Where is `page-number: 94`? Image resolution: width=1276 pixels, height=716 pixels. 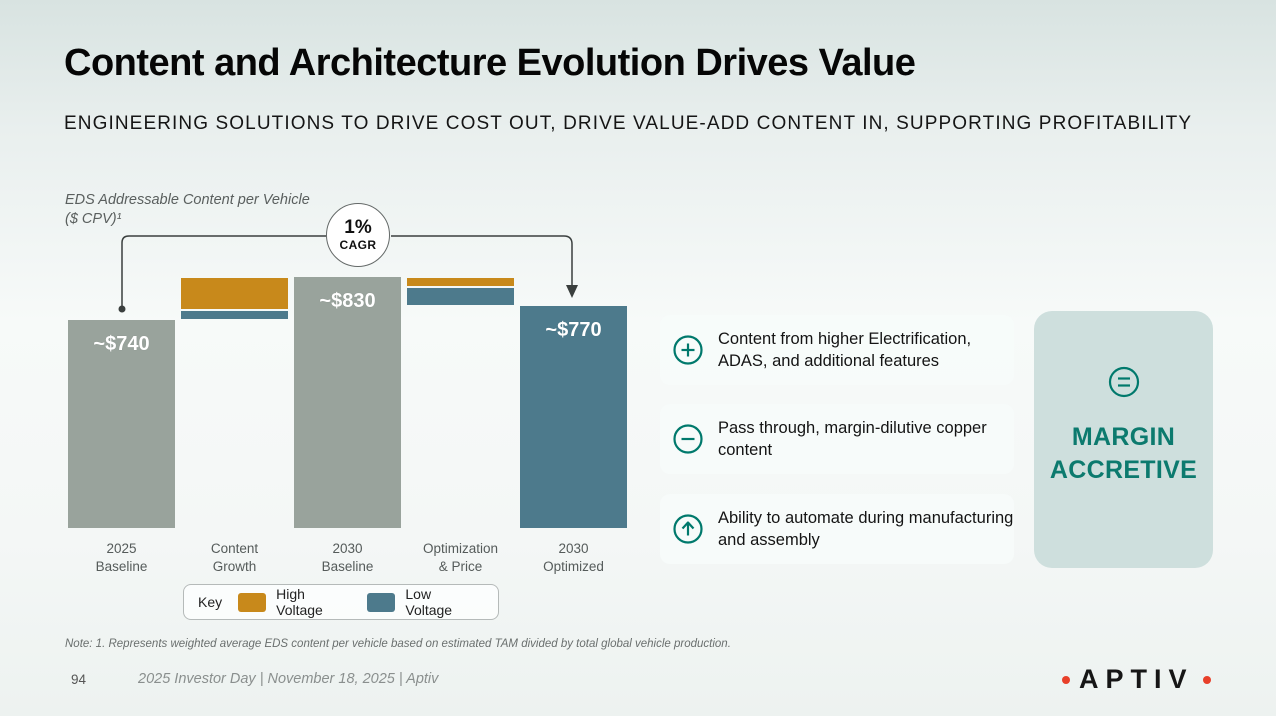
page-number: 94 is located at coordinates (79, 679).